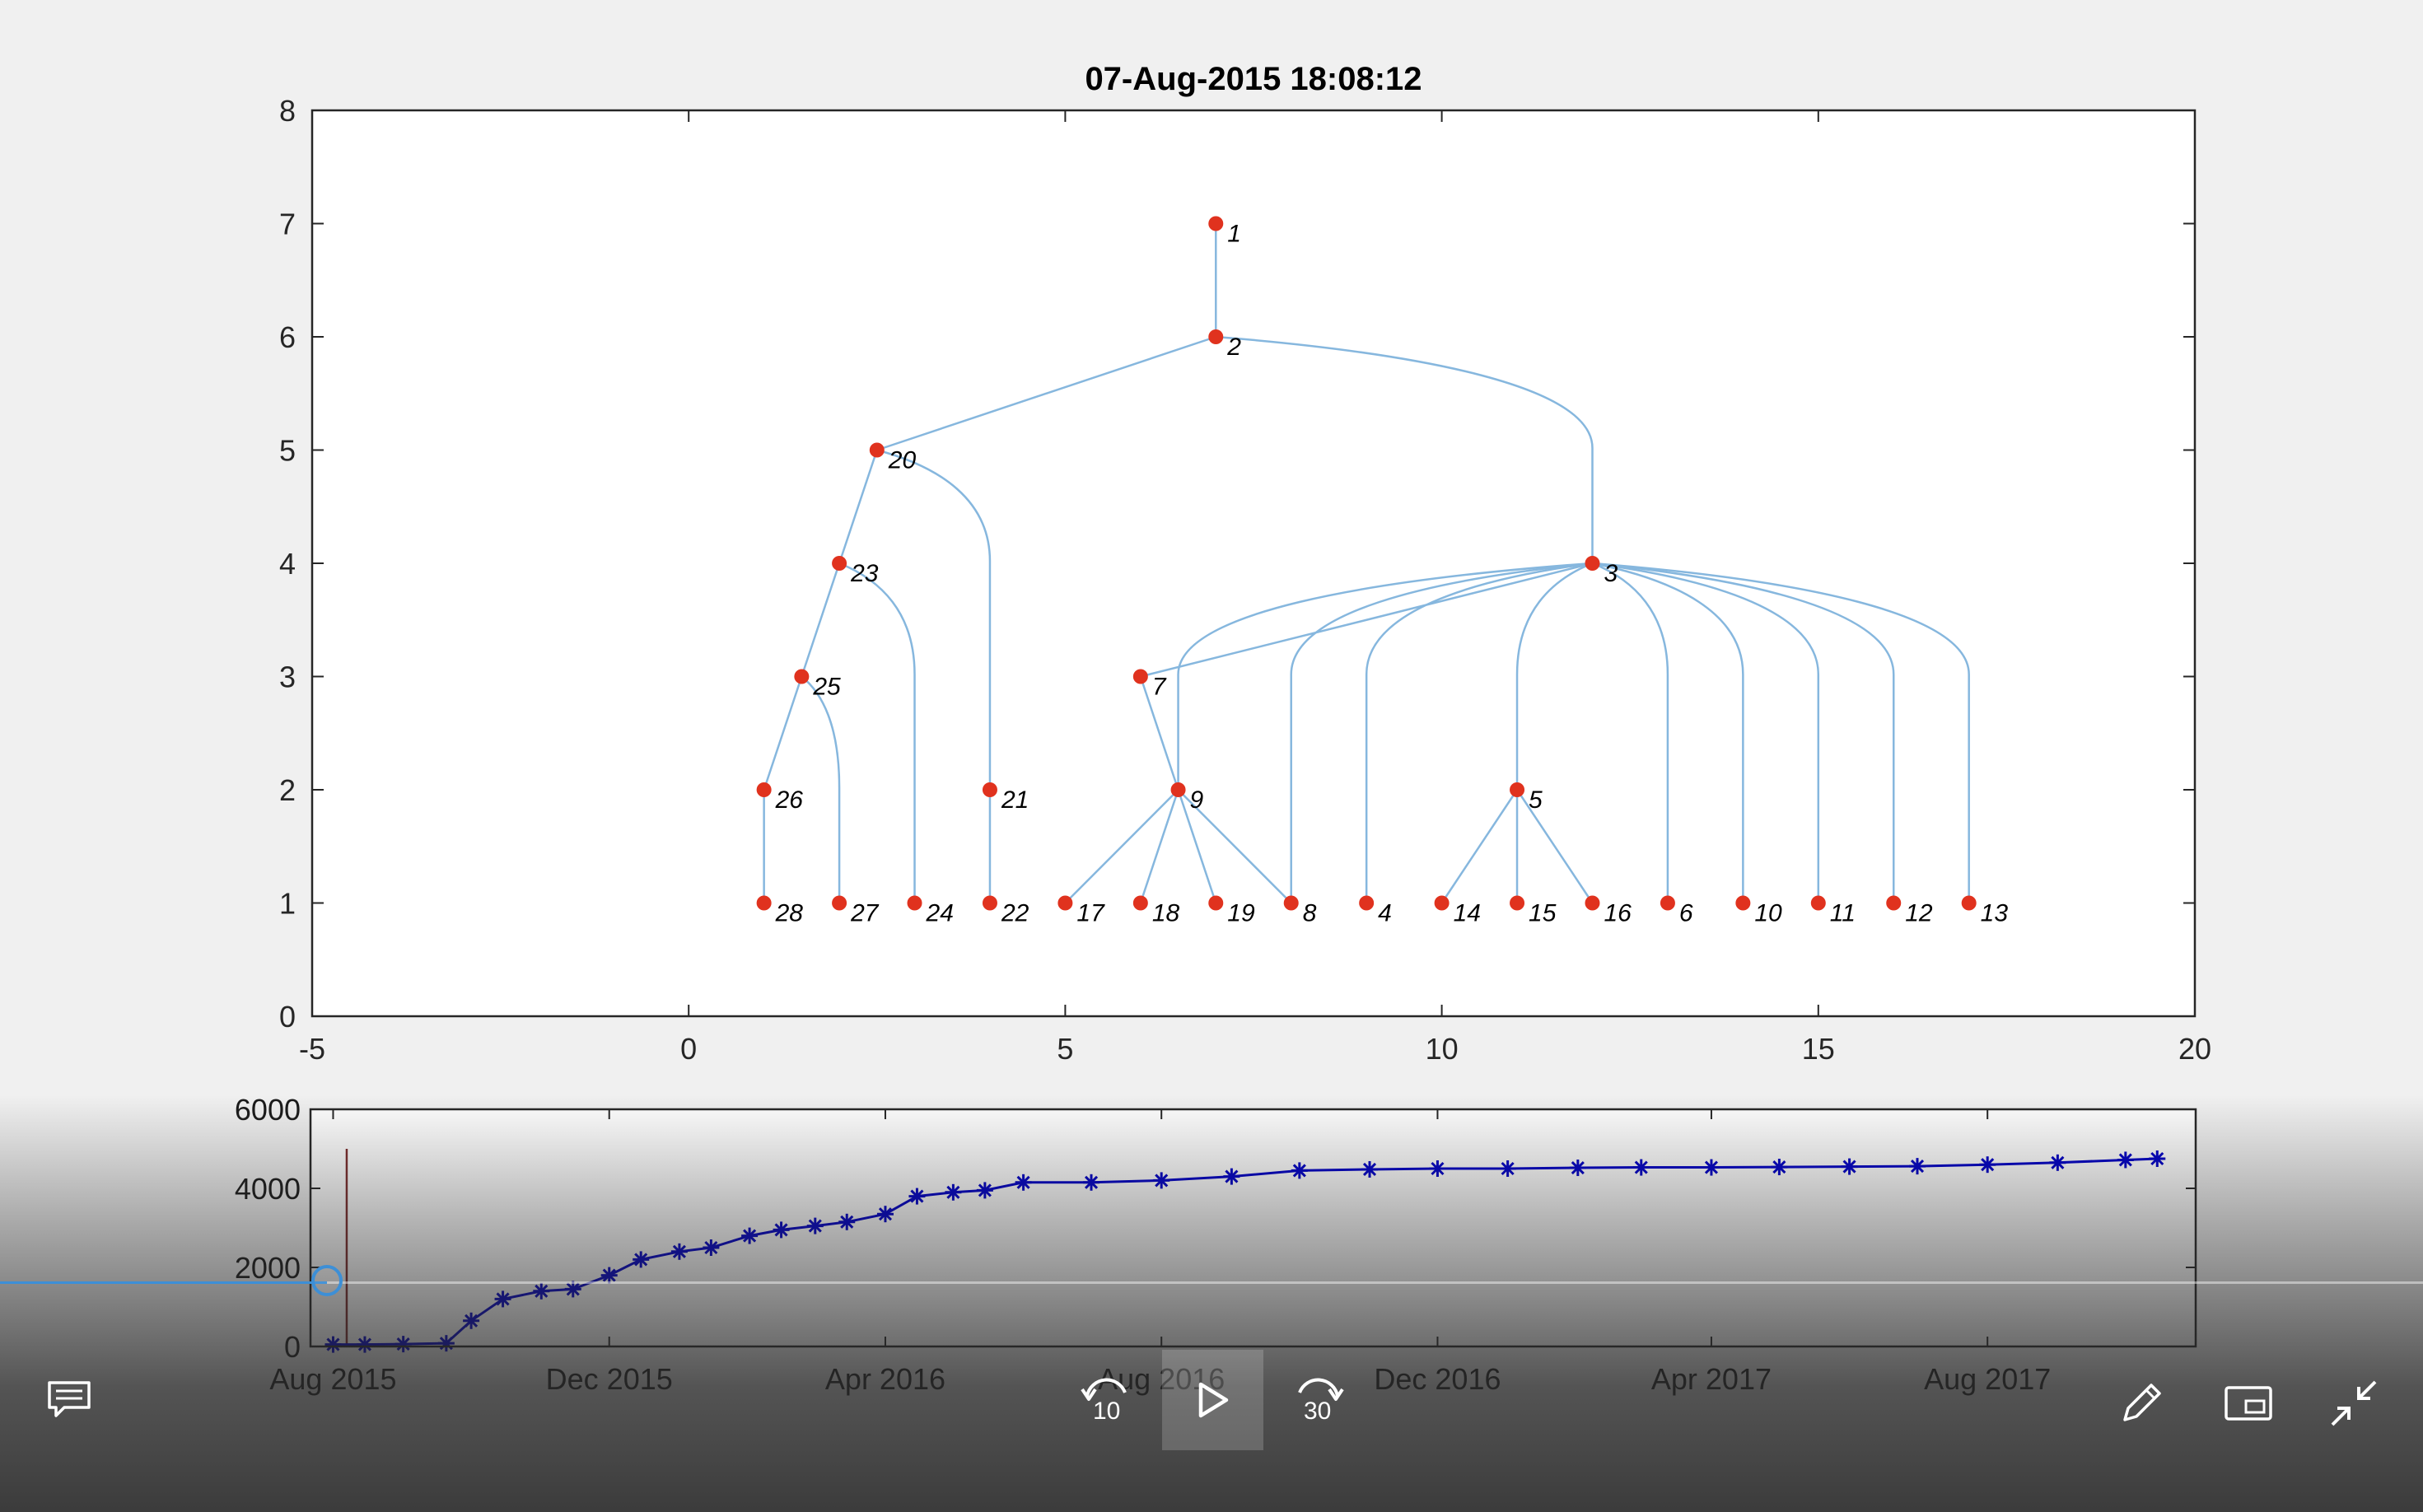 The height and width of the screenshot is (1512, 2423). I want to click on tree-node-label: 9, so click(1197, 800).